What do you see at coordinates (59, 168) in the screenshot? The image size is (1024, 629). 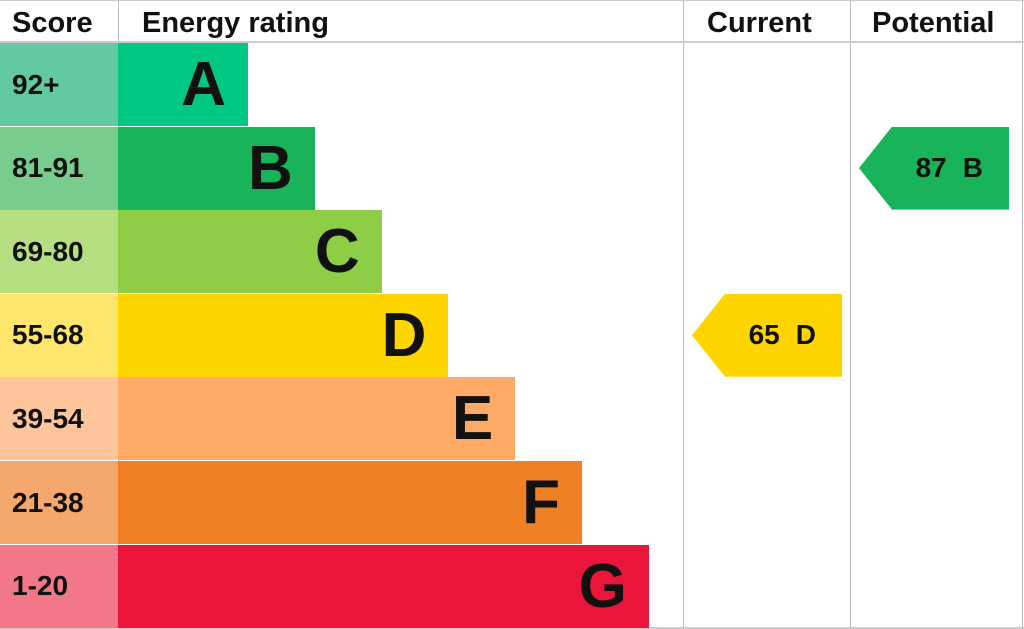 I see `score-range-b: 81-91` at bounding box center [59, 168].